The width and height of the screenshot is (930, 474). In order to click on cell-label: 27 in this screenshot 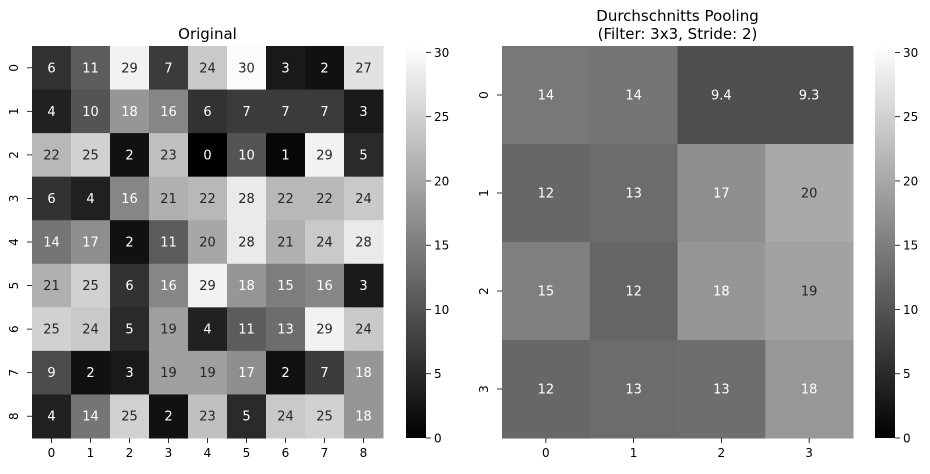, I will do `click(363, 68)`.